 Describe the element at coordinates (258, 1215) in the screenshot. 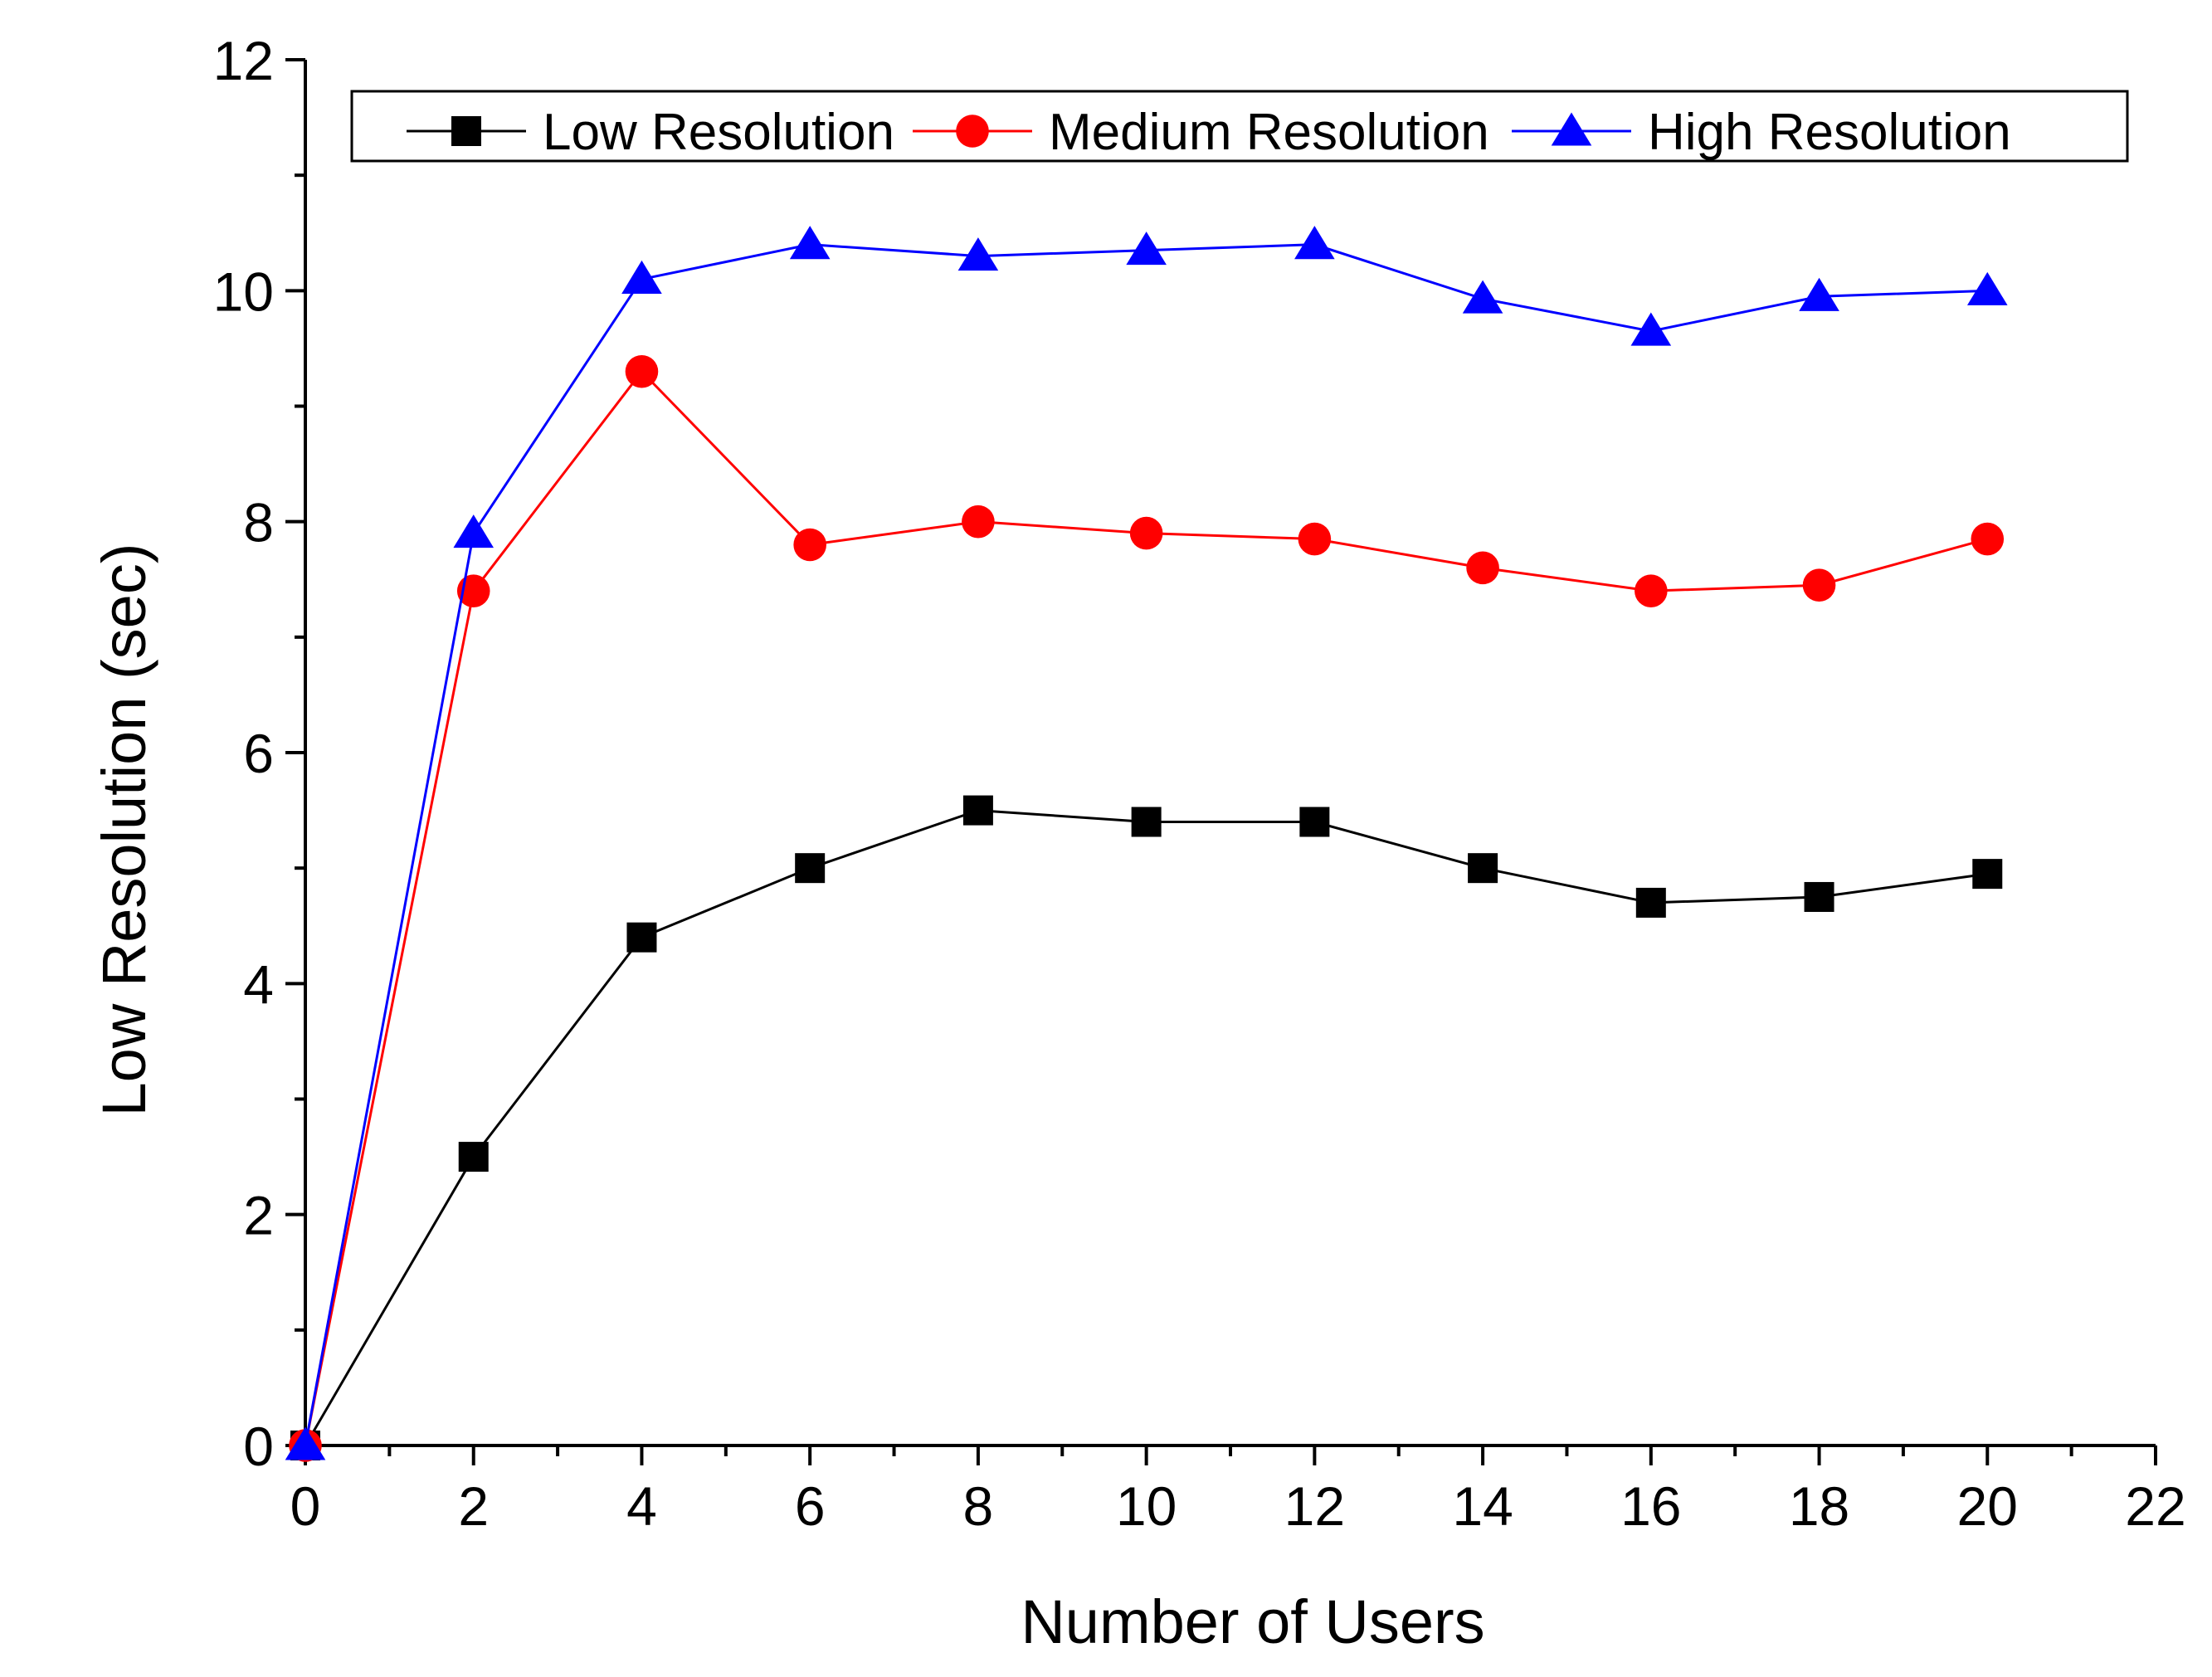

I see `y-tick-label: 2` at that location.